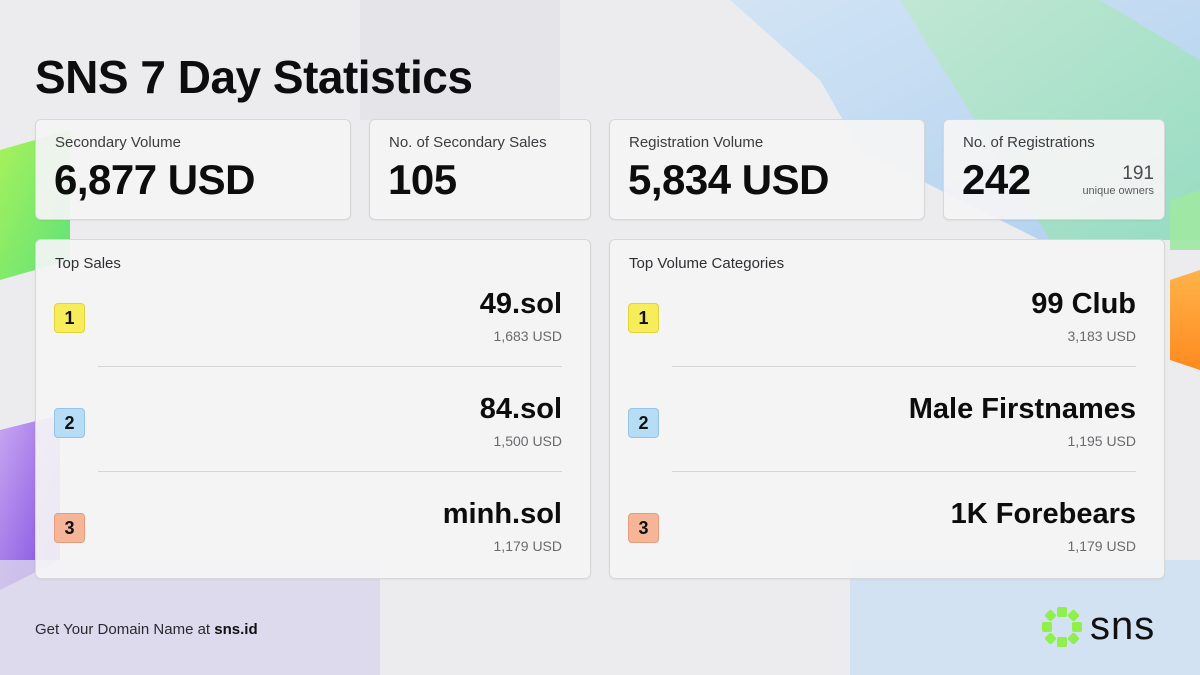 This screenshot has width=1200, height=675. I want to click on stat-card-registration-volume: Registration Volume 5,834 USD, so click(767, 169).